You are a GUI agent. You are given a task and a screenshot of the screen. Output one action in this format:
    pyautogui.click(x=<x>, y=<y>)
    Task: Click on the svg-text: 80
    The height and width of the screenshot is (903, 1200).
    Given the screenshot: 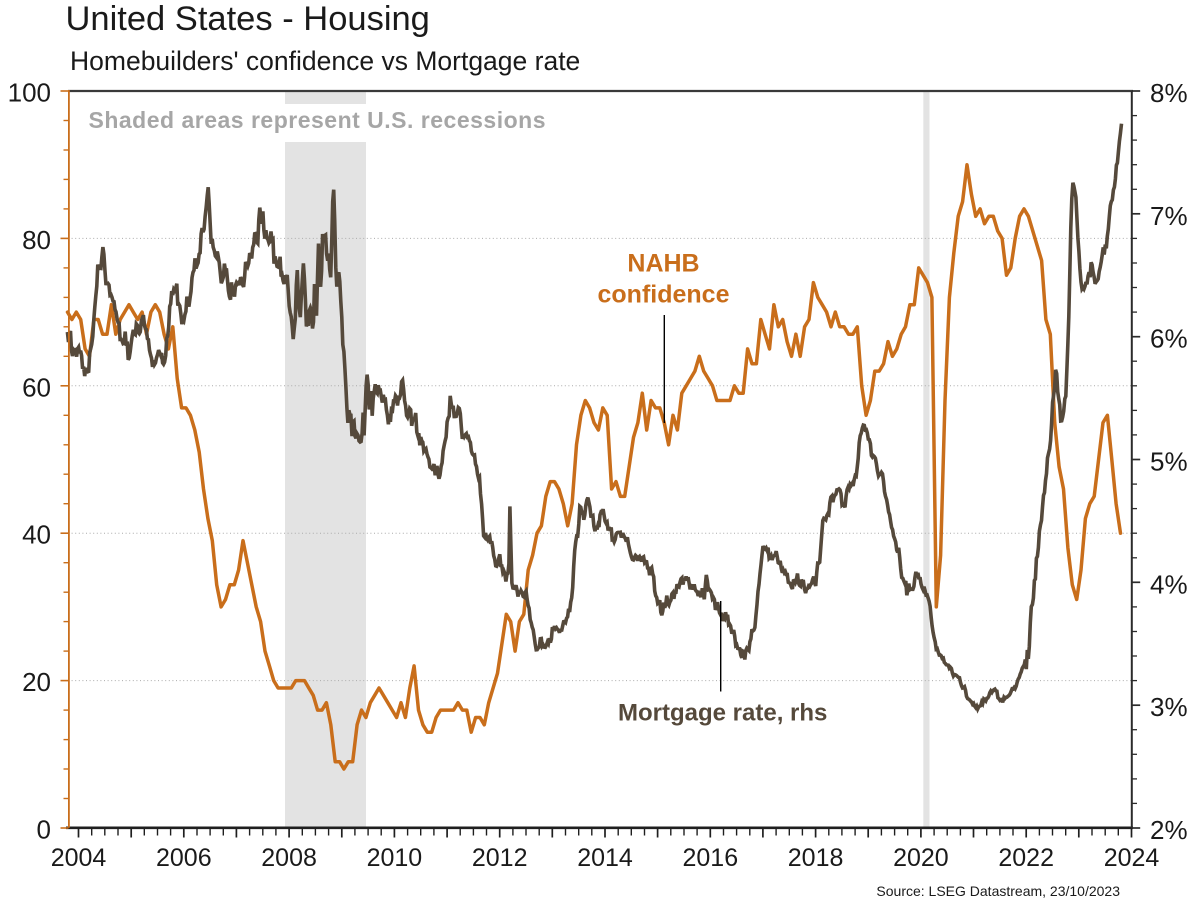 What is the action you would take?
    pyautogui.click(x=36, y=240)
    